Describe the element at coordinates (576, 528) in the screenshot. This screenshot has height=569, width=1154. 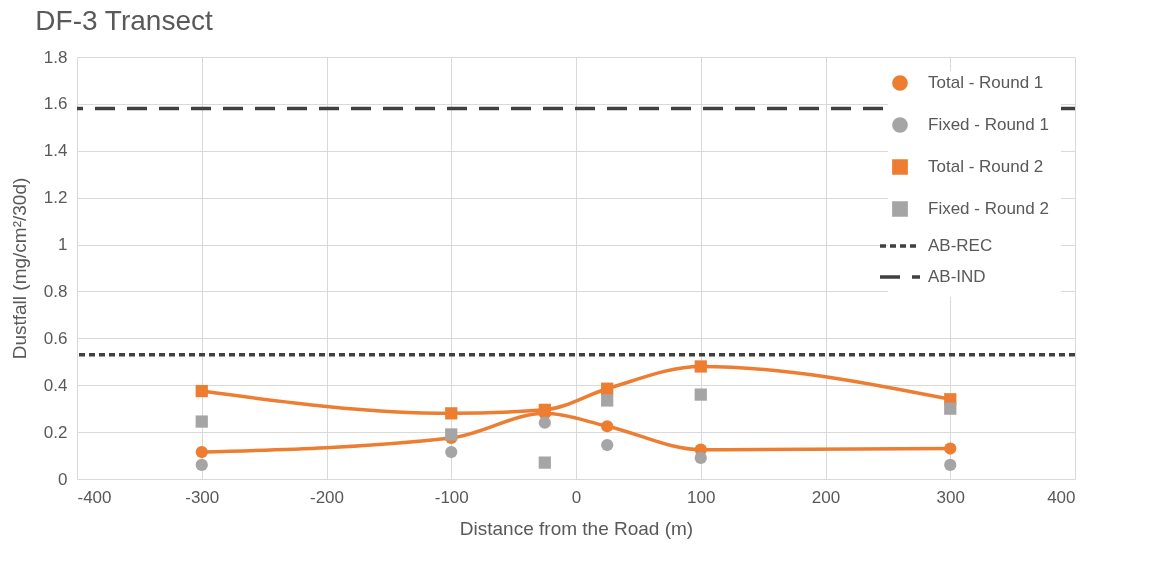
I see `x-axis-title: Distance from the Road (m)` at that location.